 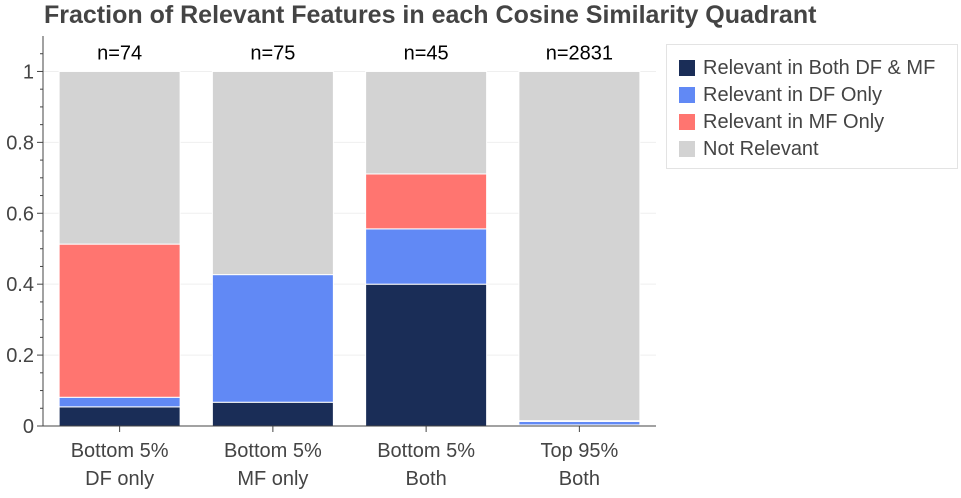 What do you see at coordinates (119, 479) in the screenshot?
I see `x-tick-label: DF only` at bounding box center [119, 479].